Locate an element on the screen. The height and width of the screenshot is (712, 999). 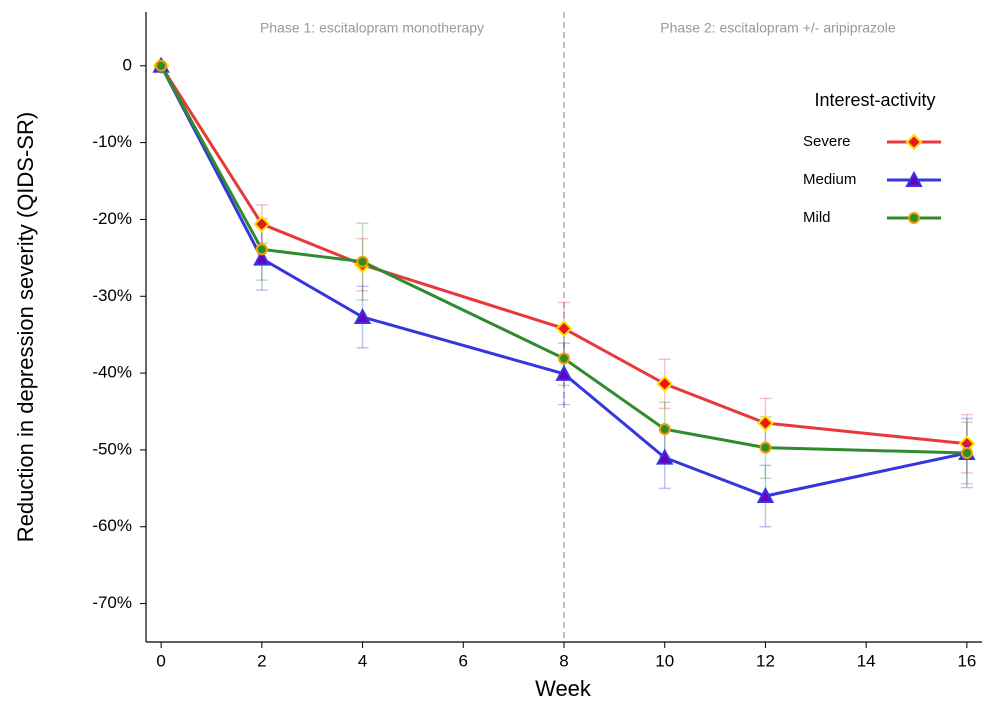
x-tick-label: 6 is located at coordinates (463, 660).